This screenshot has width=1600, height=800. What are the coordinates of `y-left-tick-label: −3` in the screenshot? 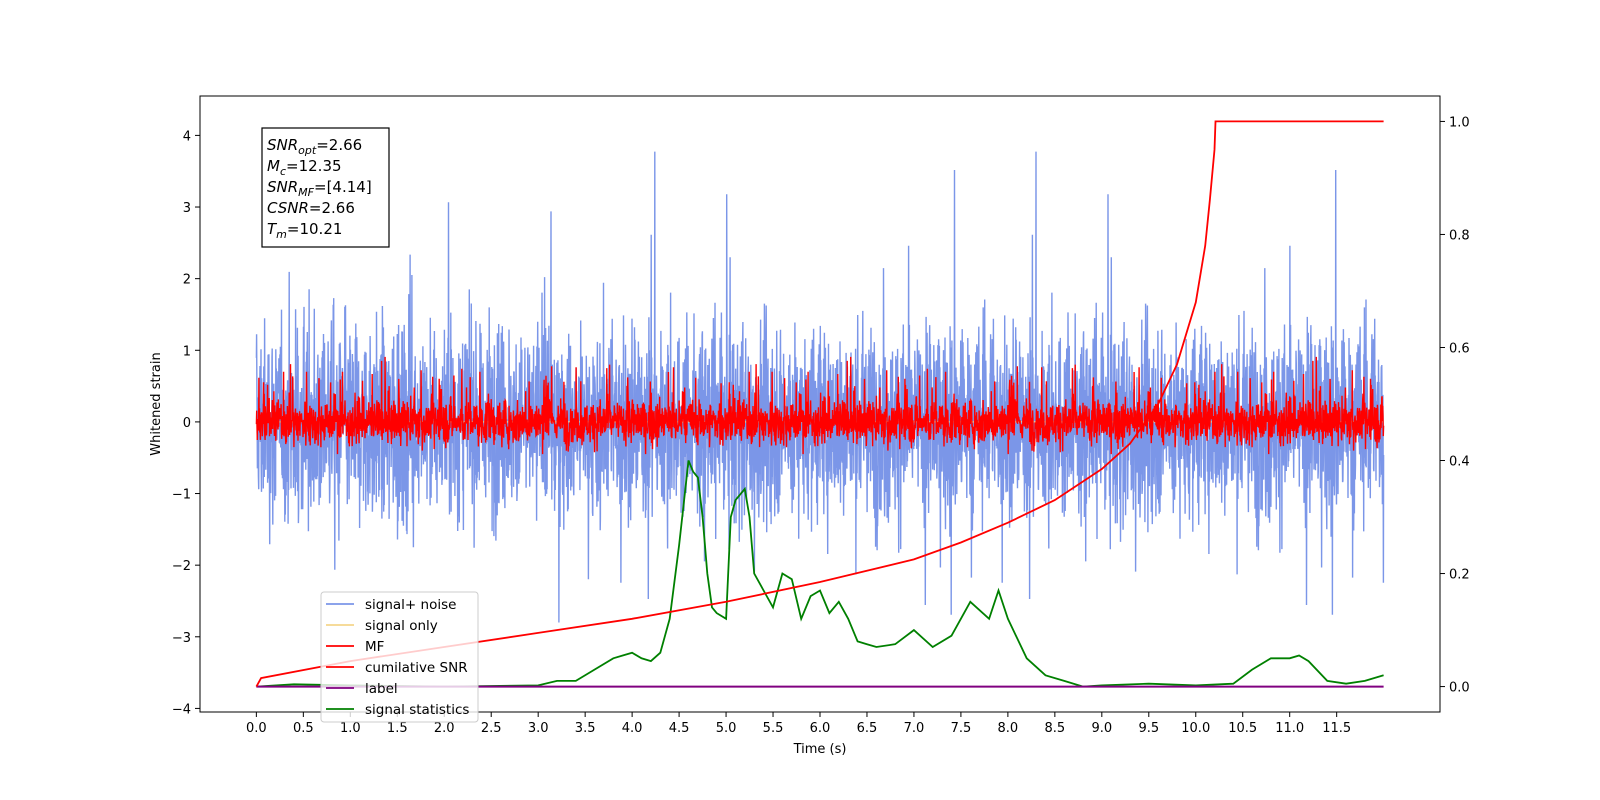 It's located at (181, 638).